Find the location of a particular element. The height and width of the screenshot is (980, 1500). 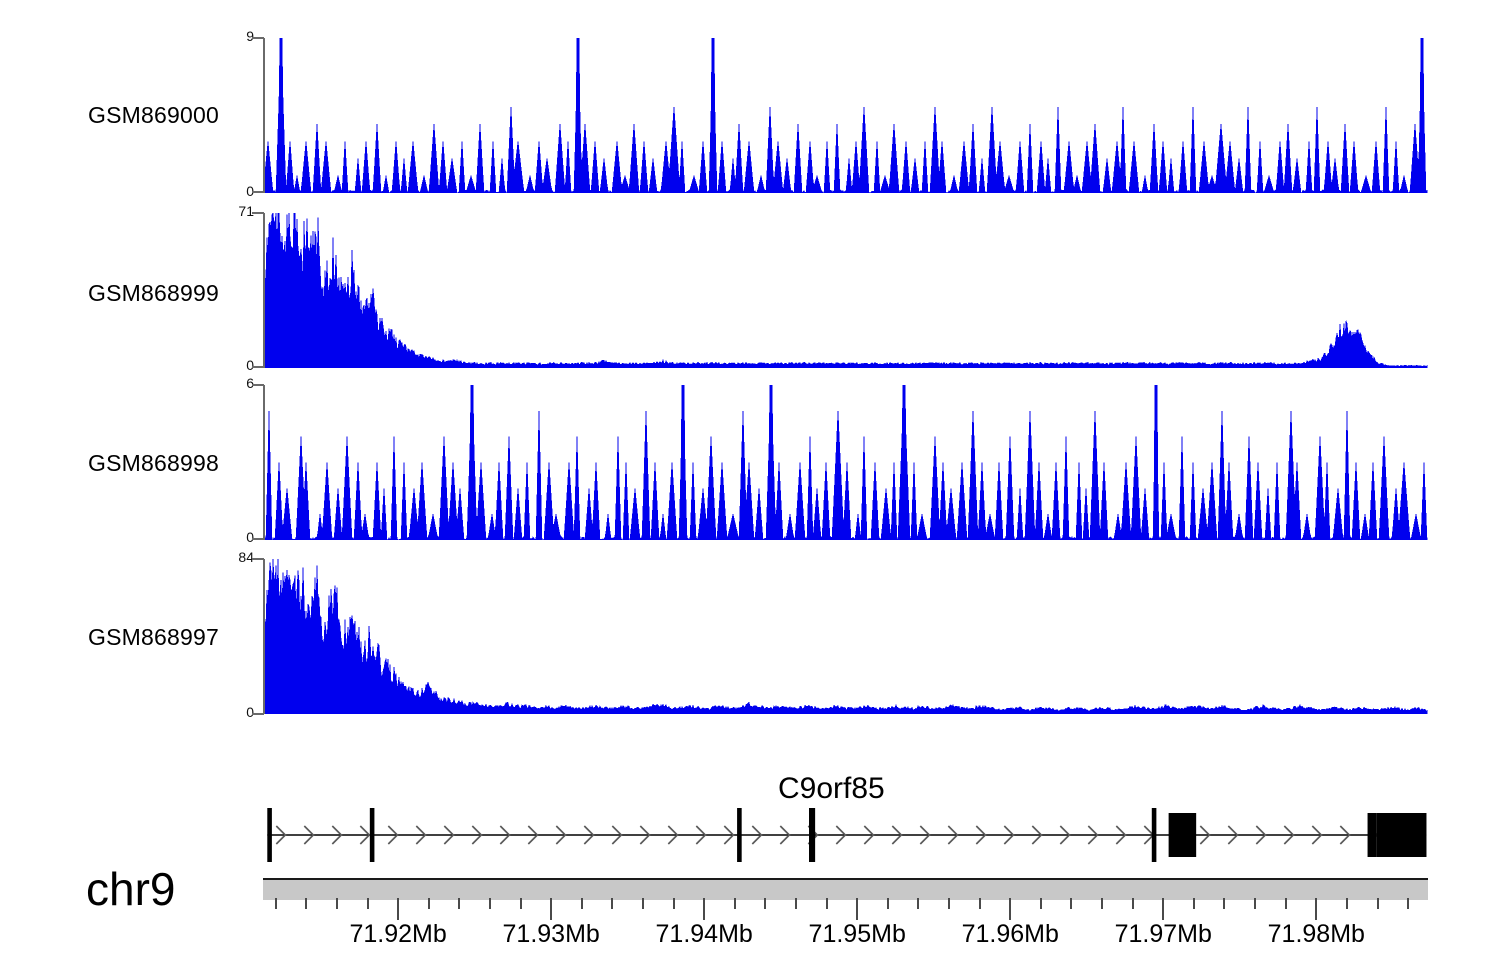

axis-max-gsm868997: 84 is located at coordinates (246, 557).